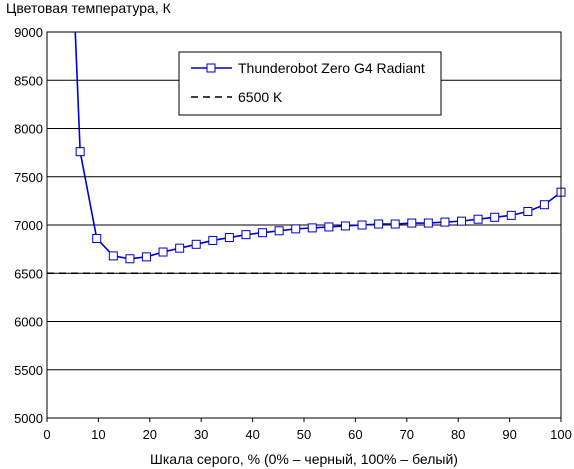 Image resolution: width=574 pixels, height=469 pixels. I want to click on x-tick-label: 30, so click(201, 434).